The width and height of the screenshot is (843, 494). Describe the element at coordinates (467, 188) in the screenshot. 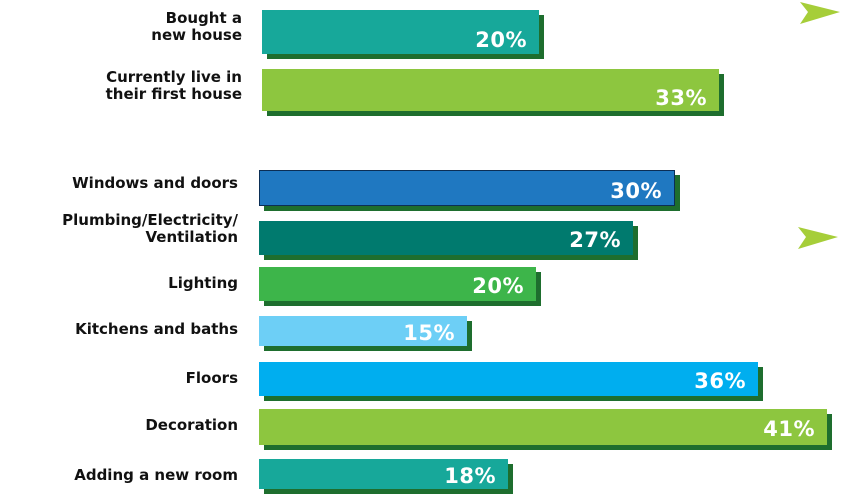

I see `bar: 30%` at that location.